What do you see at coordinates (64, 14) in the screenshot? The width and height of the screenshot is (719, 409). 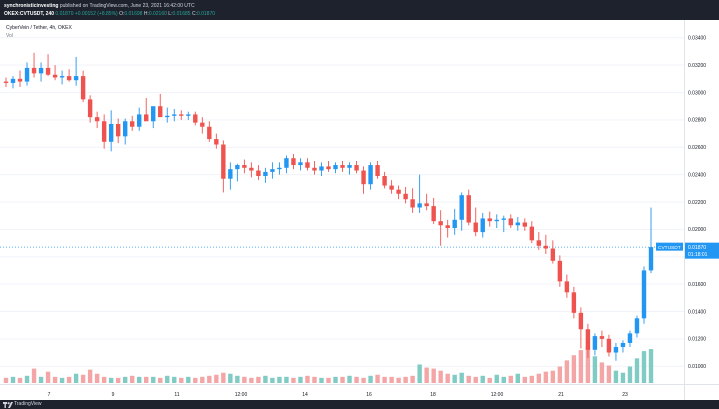 I see `last-price: 0.01870` at bounding box center [64, 14].